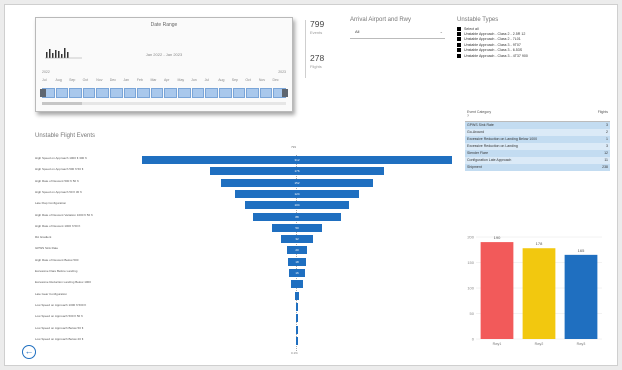  Describe the element at coordinates (479, 112) in the screenshot. I see `table-col1-header: Event Category` at that location.